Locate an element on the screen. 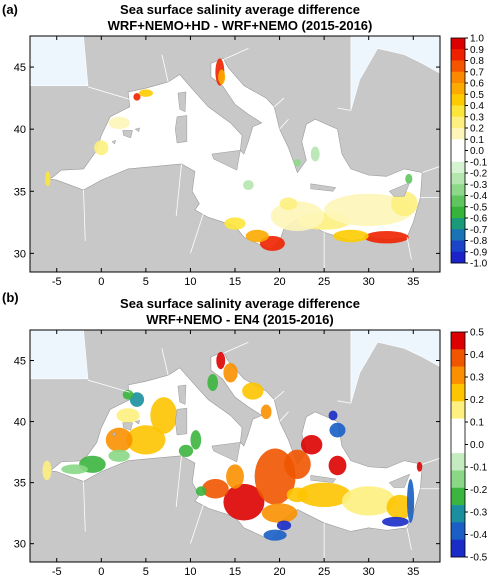  x-tick-label: -5 is located at coordinates (57, 571).